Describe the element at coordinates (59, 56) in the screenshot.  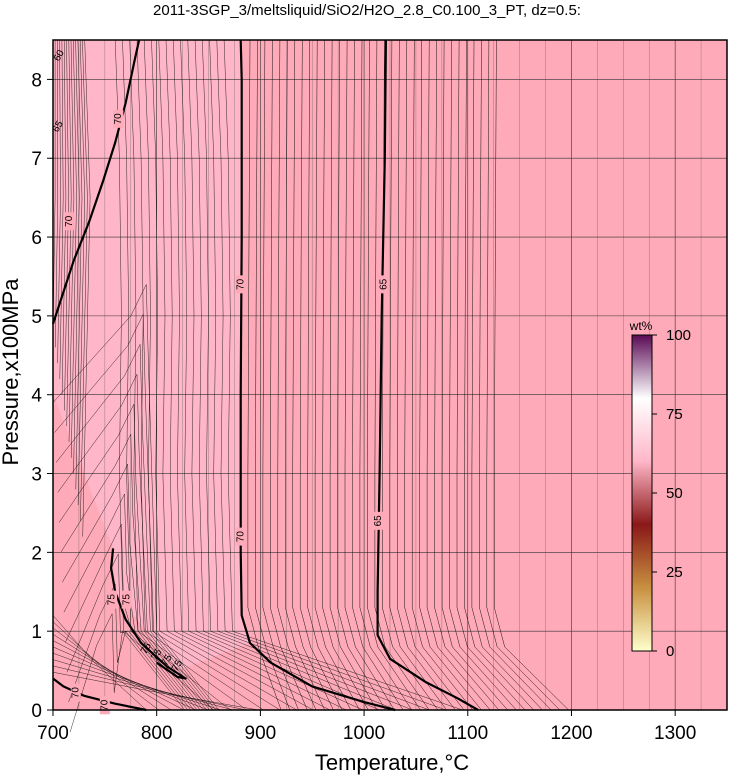
I see `contour-label: 60` at that location.